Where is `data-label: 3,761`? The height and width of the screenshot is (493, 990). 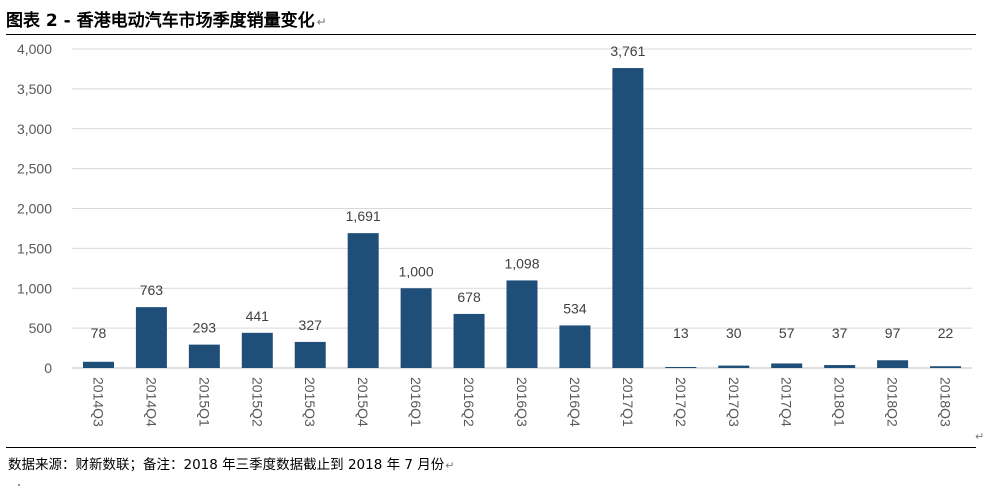 data-label: 3,761 is located at coordinates (627, 51).